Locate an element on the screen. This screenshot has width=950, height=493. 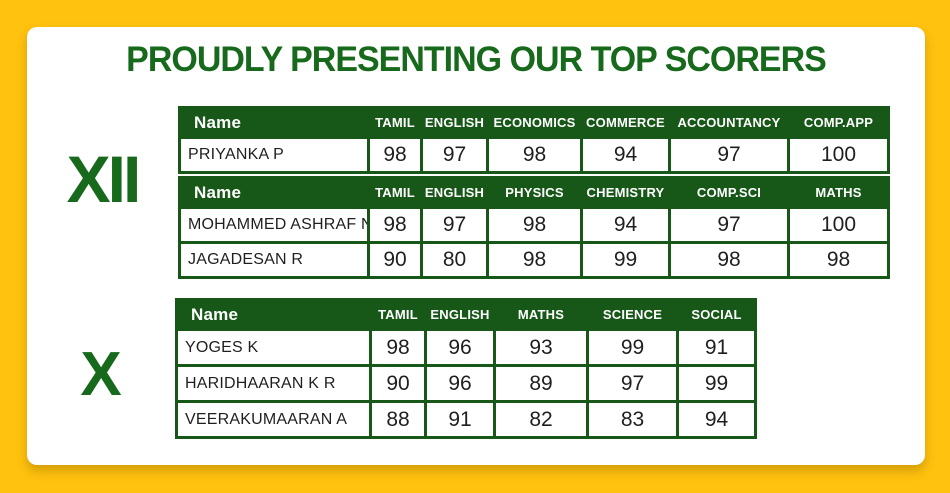
table-row: PRIYANKA P 98 97 98 94 97 100 is located at coordinates (534, 155).